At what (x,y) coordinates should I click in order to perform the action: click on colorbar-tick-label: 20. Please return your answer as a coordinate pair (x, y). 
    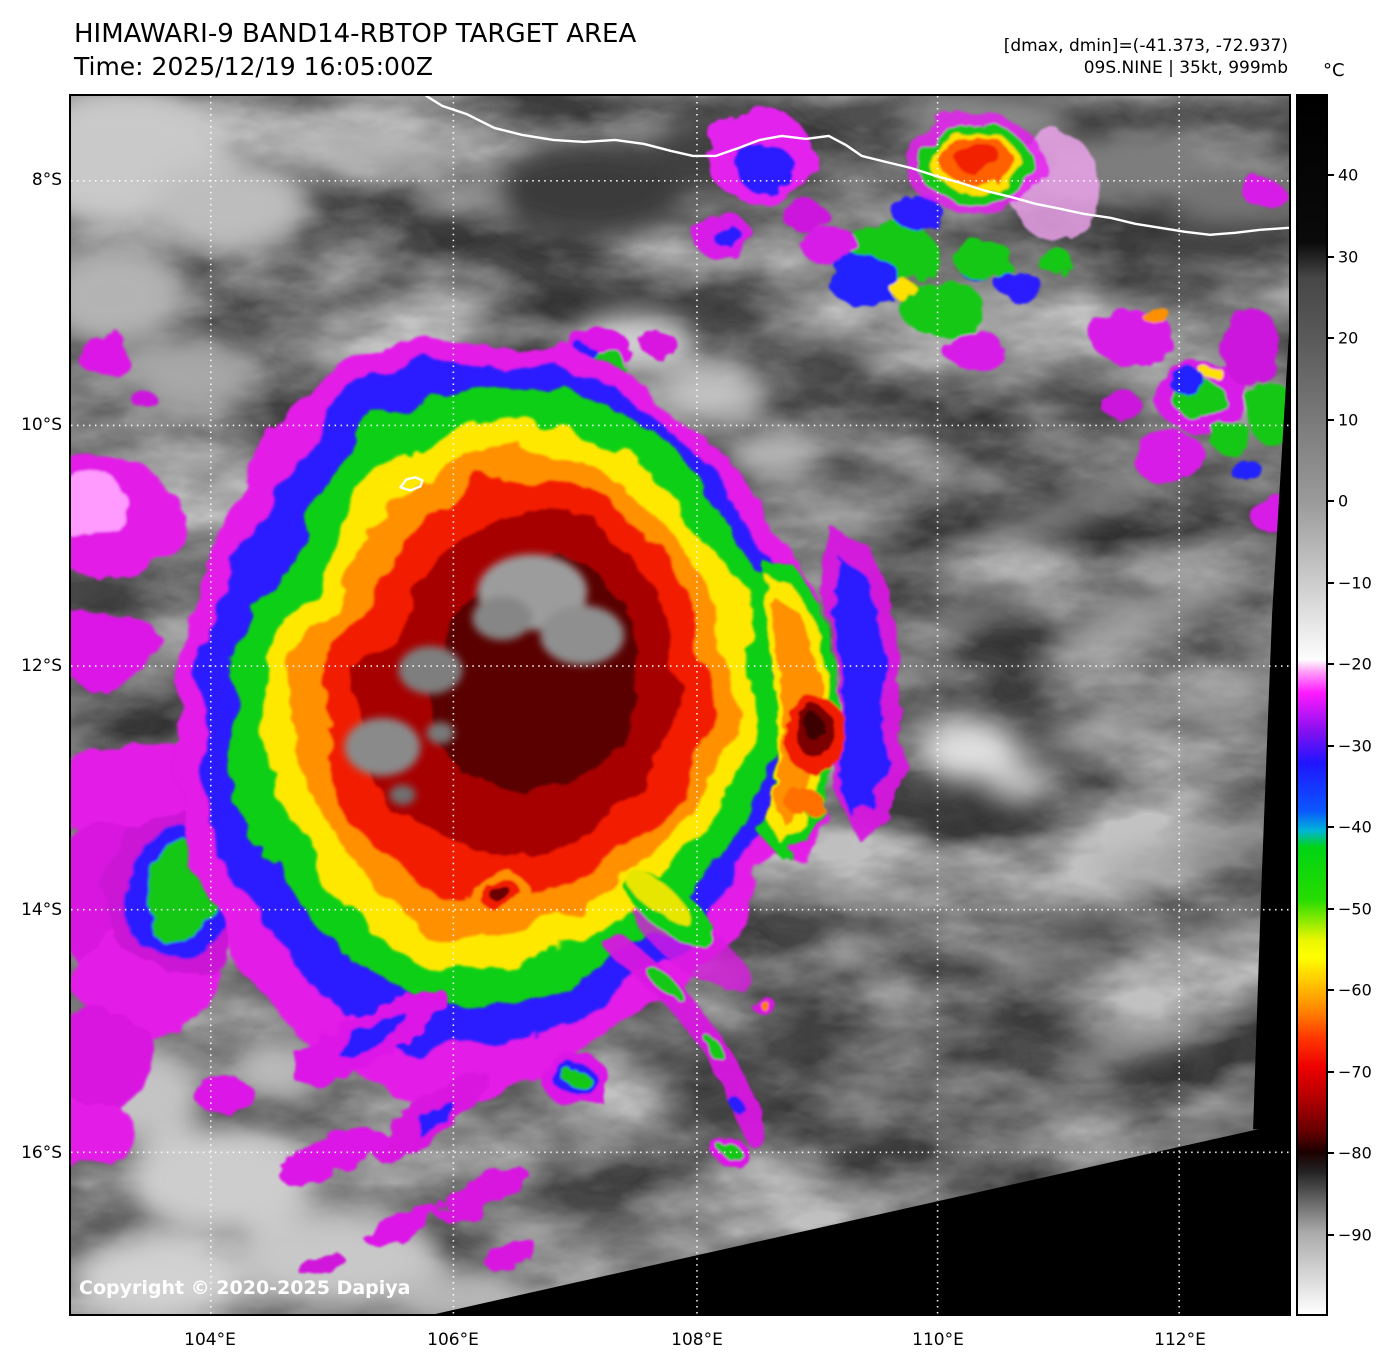
    Looking at the image, I should click on (1348, 338).